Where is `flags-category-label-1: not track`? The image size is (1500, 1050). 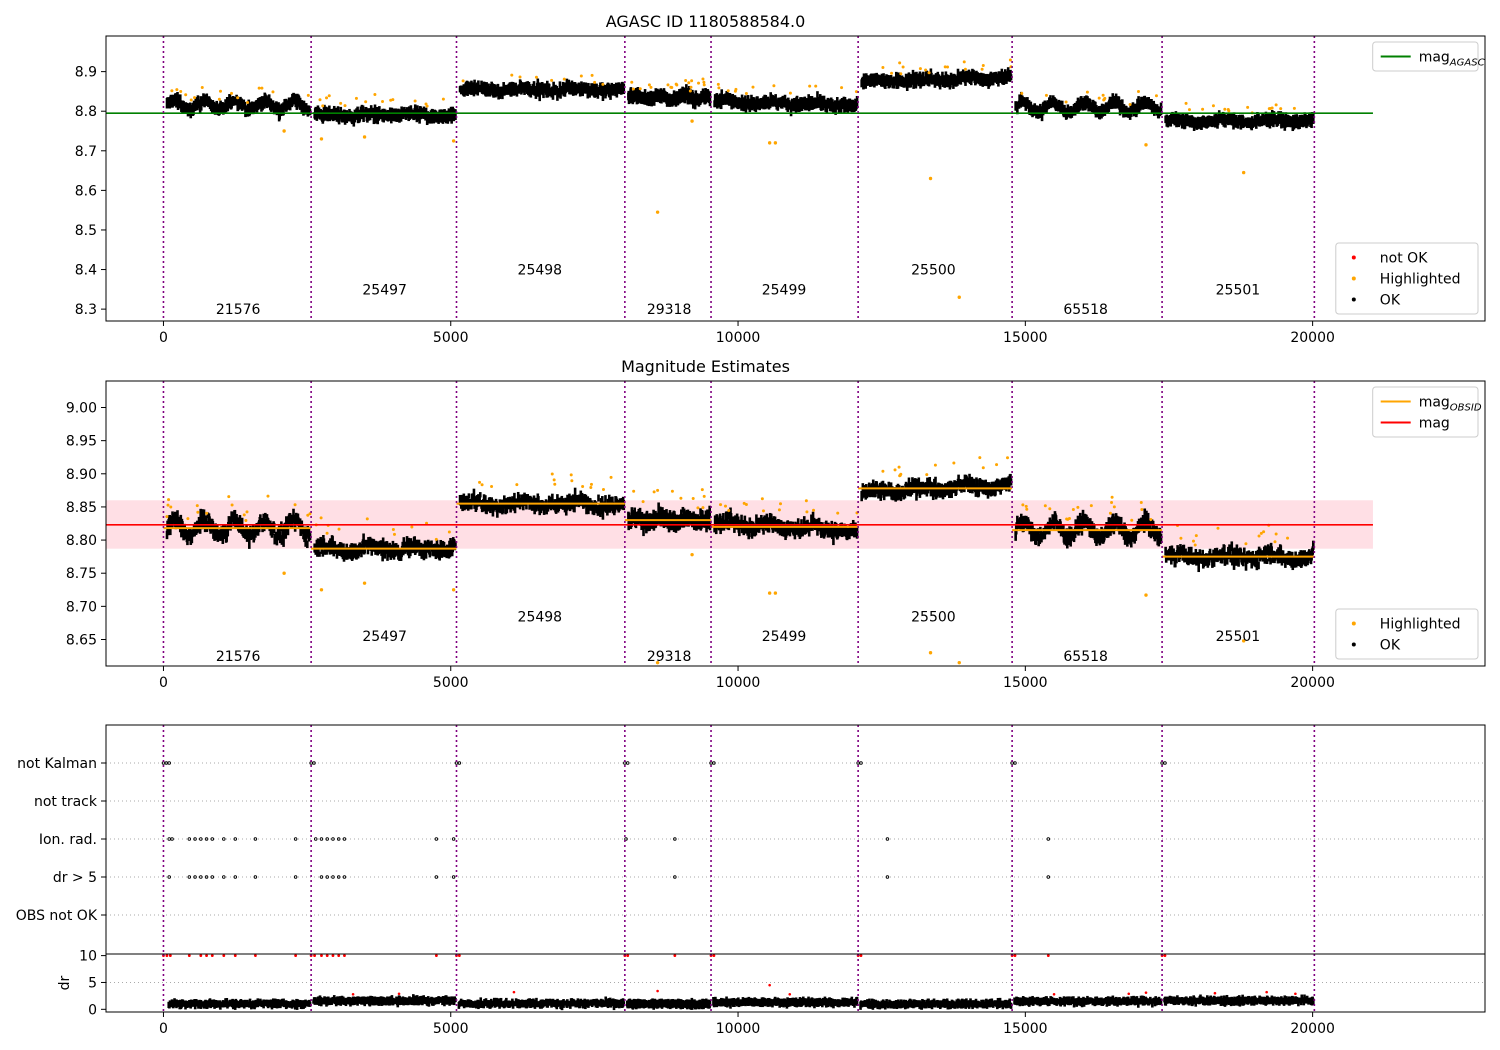 flags-category-label-1: not track is located at coordinates (66, 802).